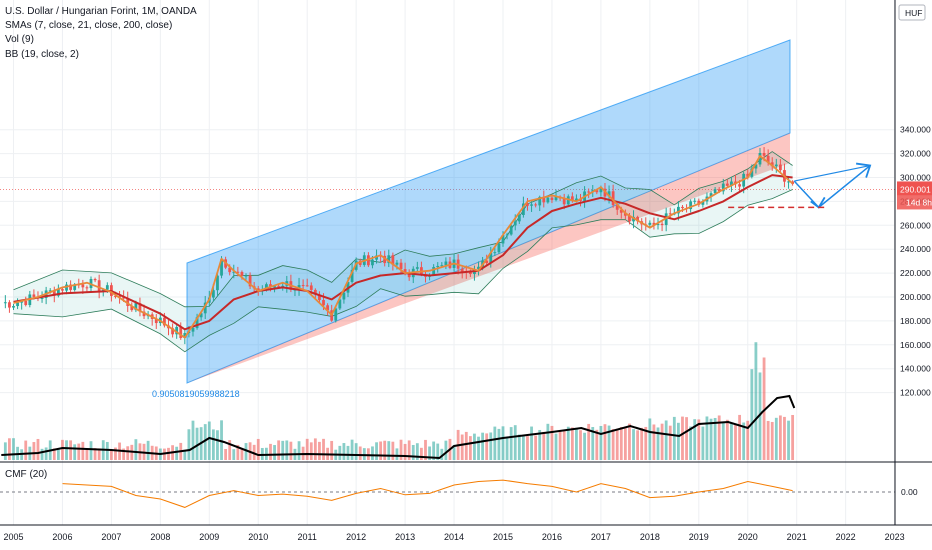 This screenshot has height=550, width=932. I want to click on volume-ma-line, so click(398, 427).